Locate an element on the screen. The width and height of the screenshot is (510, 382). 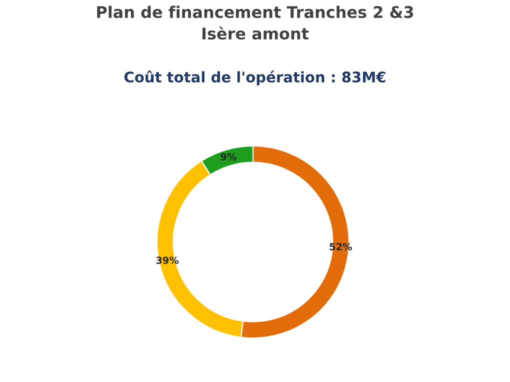
chart-title: Plan de financement Tranches 2 &3 Isère amont is located at coordinates (255, 23).